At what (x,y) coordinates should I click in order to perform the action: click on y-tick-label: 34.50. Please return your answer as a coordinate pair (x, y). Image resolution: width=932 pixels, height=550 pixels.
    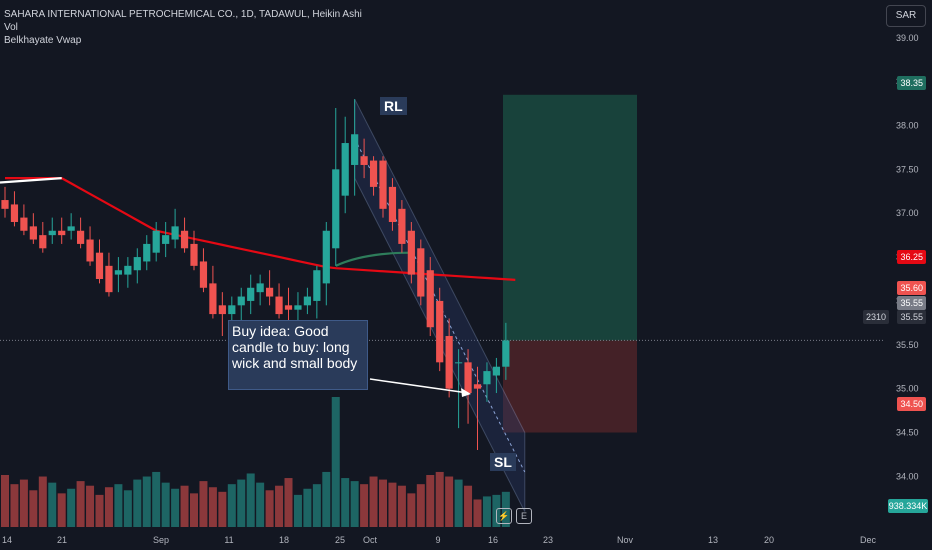
    Looking at the image, I should click on (907, 433).